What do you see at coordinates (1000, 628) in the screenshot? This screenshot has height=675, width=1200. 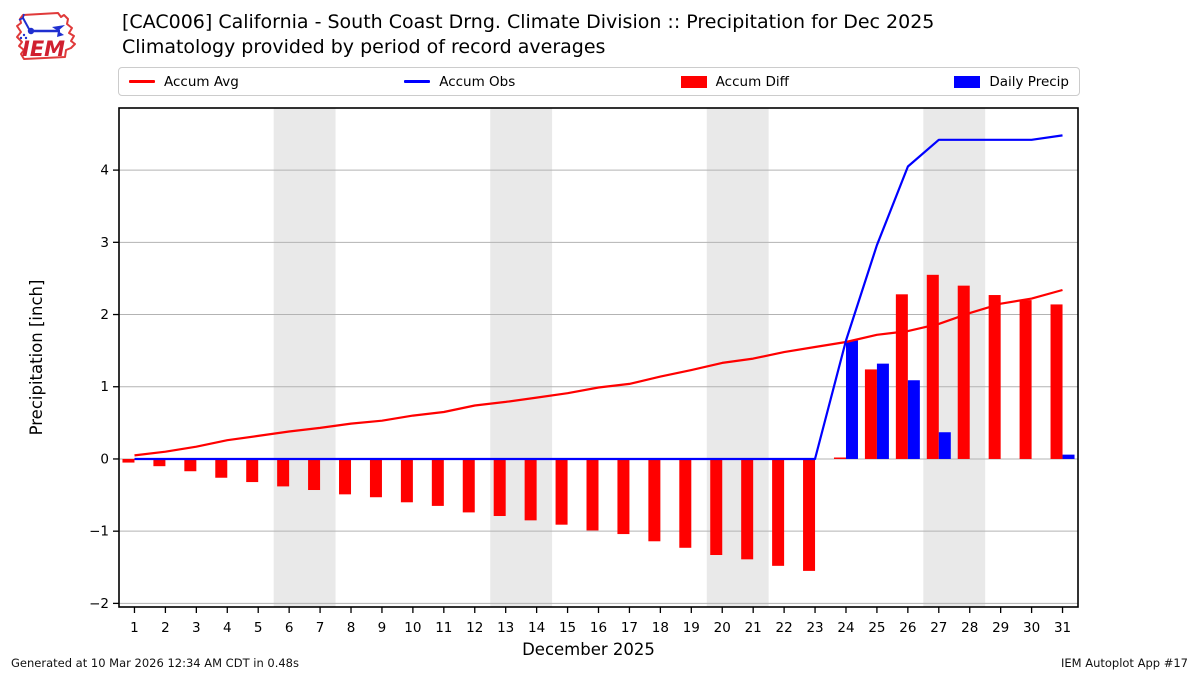 I see `x-tick-label: 29` at bounding box center [1000, 628].